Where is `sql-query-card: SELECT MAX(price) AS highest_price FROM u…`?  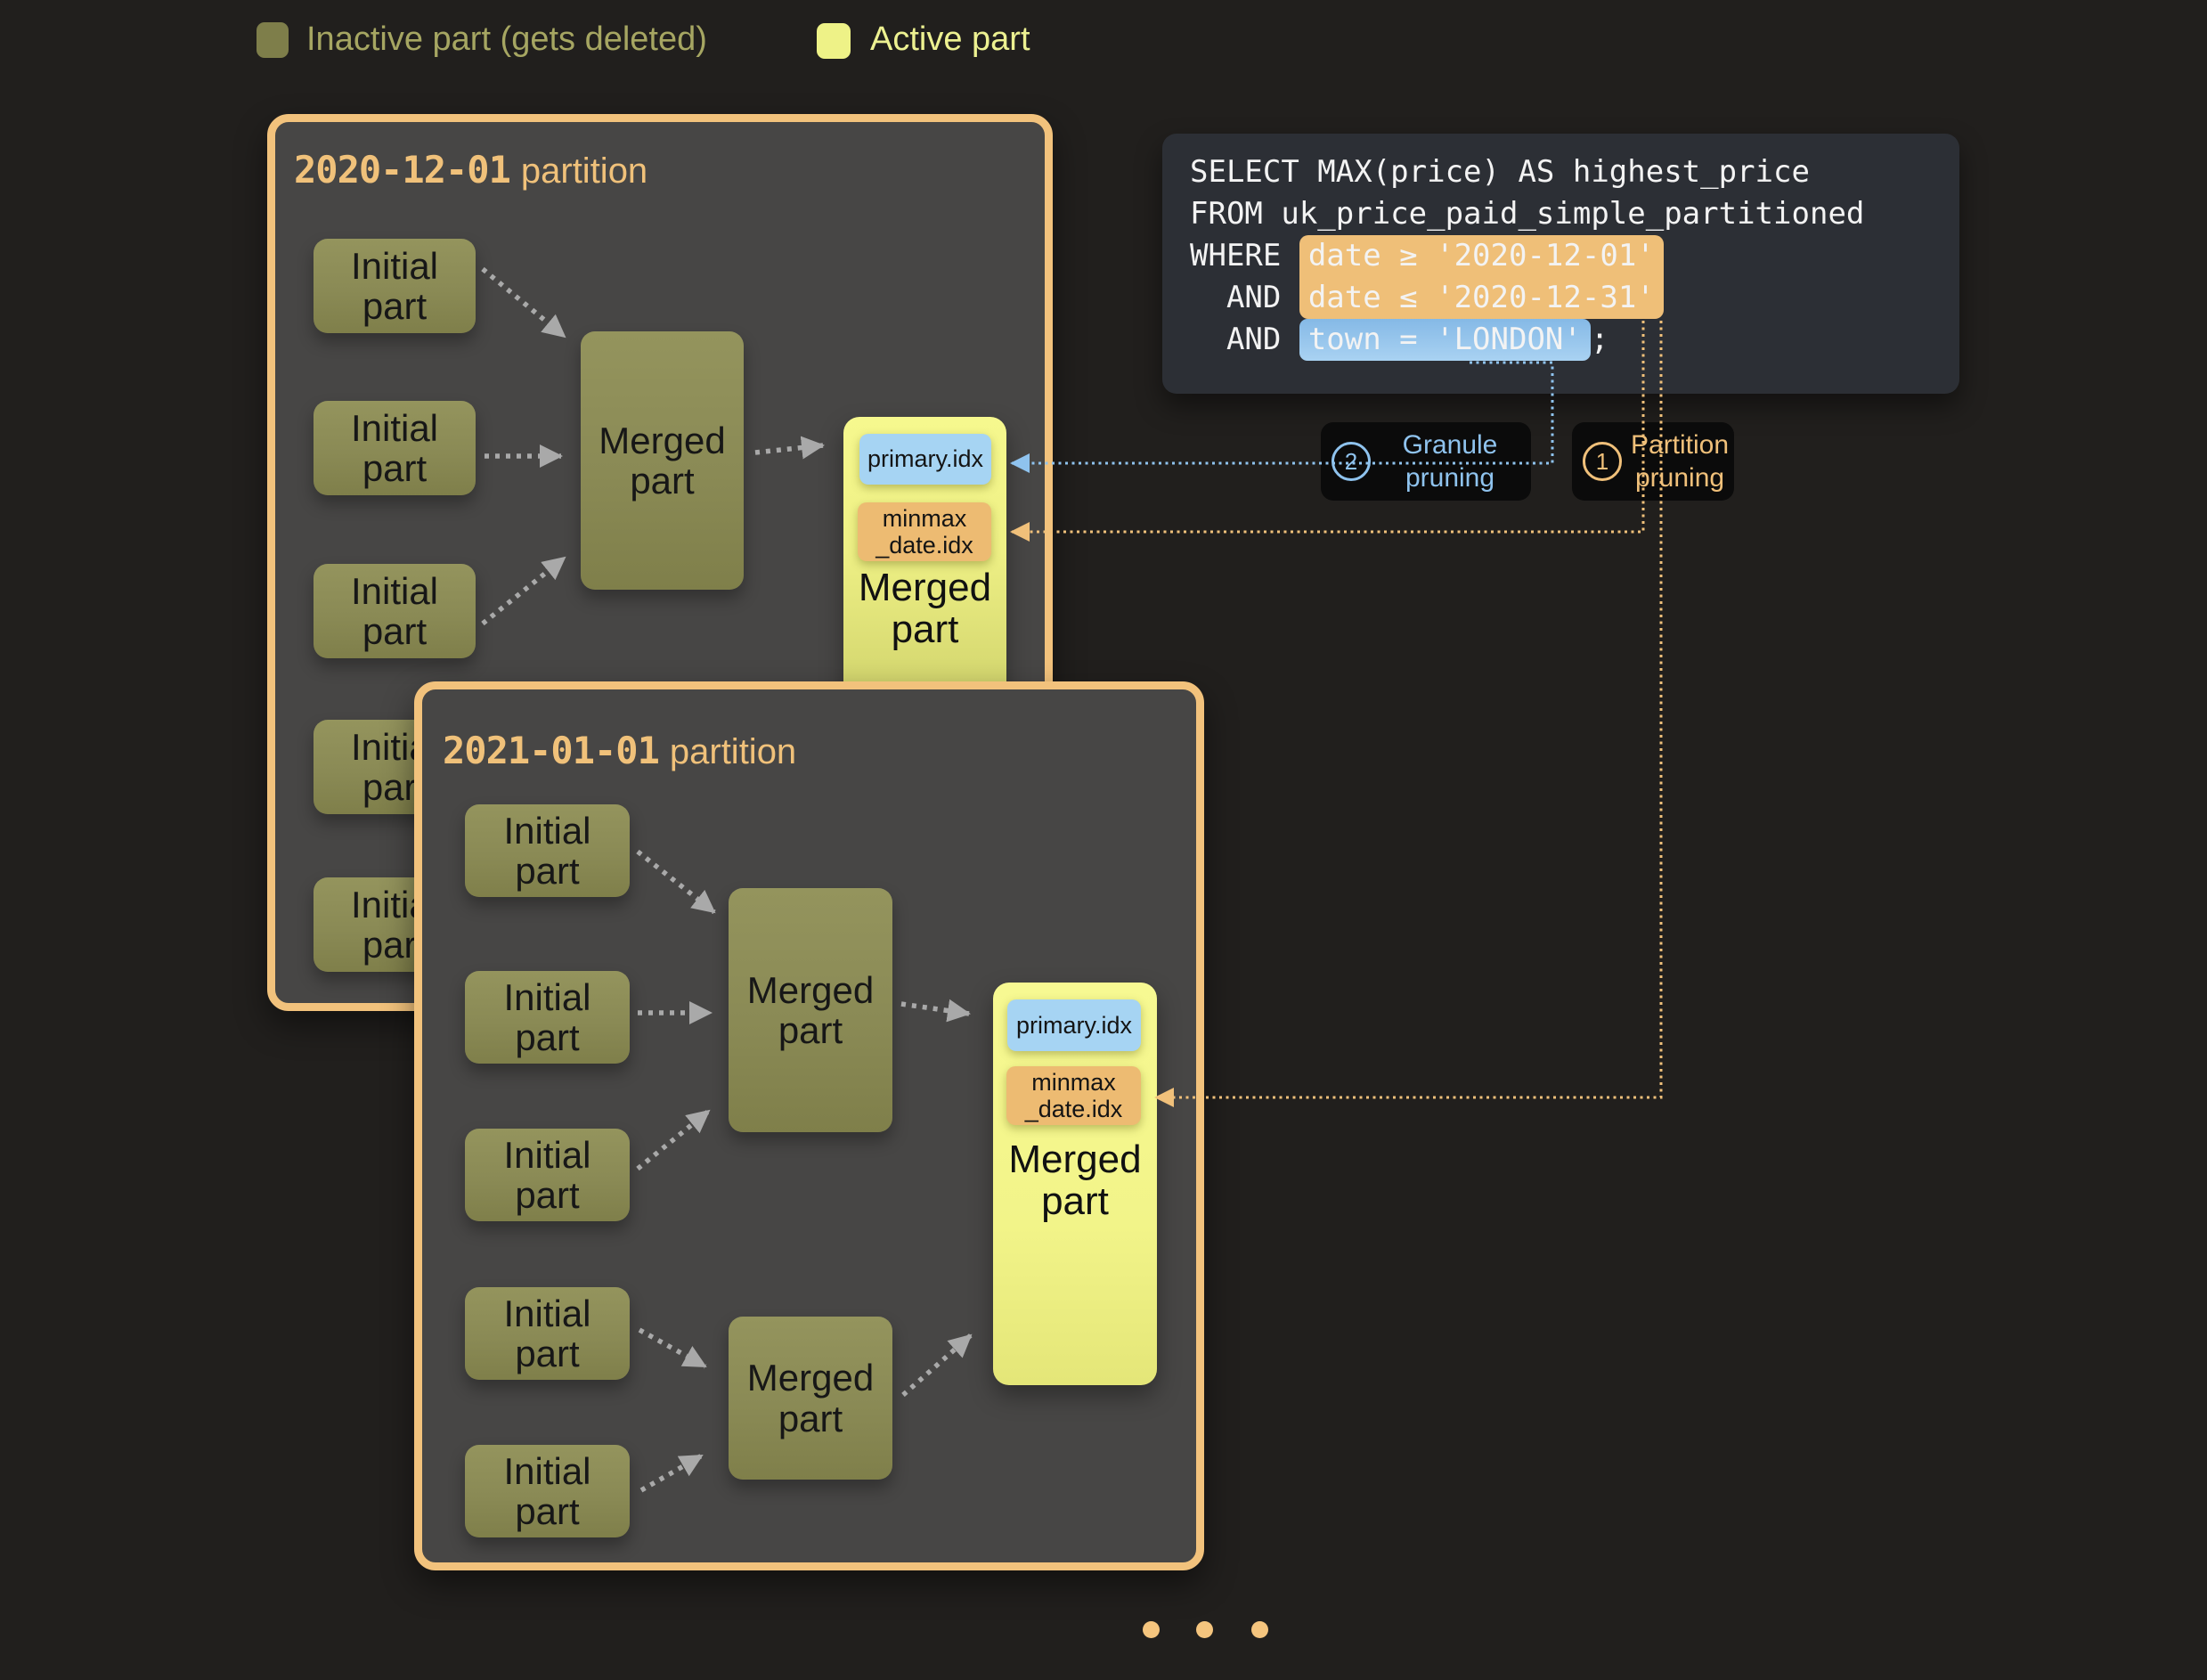
sql-query-card: SELECT MAX(price) AS highest_price FROM u… is located at coordinates (1560, 264).